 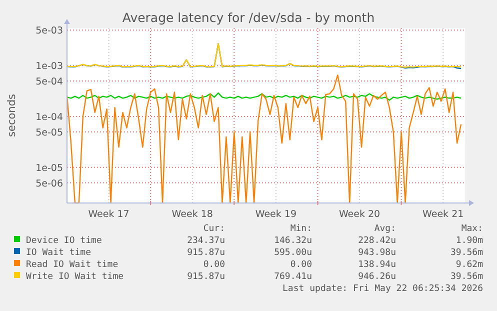 I want to click on x-tick-label: Week 21, so click(x=443, y=214).